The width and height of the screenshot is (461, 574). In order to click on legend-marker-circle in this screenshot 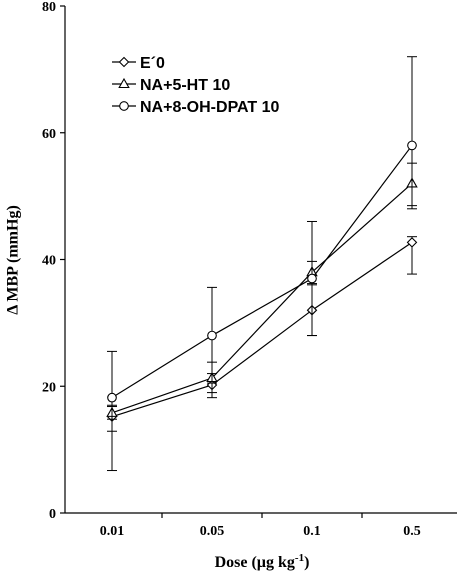, I will do `click(124, 106)`.